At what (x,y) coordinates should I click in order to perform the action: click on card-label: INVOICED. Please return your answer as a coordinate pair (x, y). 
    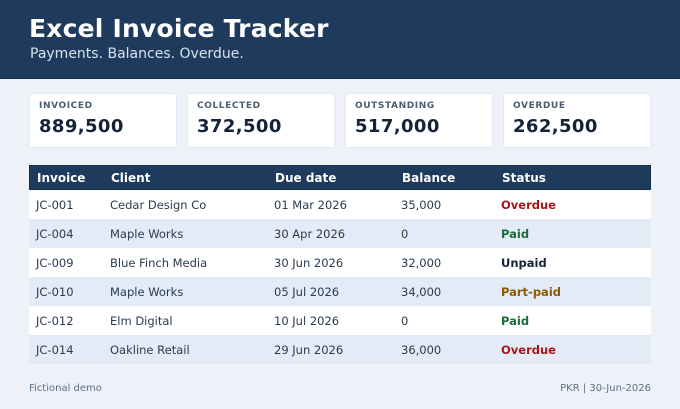
    Looking at the image, I should click on (66, 106).